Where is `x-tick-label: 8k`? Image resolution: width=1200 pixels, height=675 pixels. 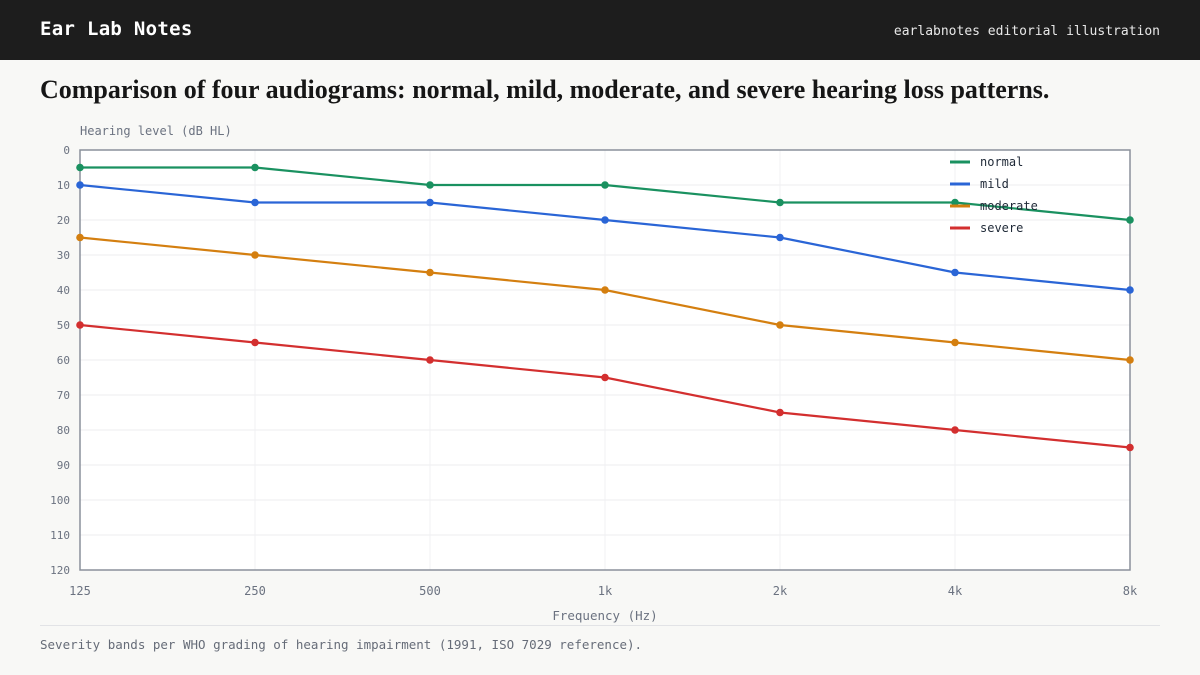
x-tick-label: 8k is located at coordinates (1130, 591).